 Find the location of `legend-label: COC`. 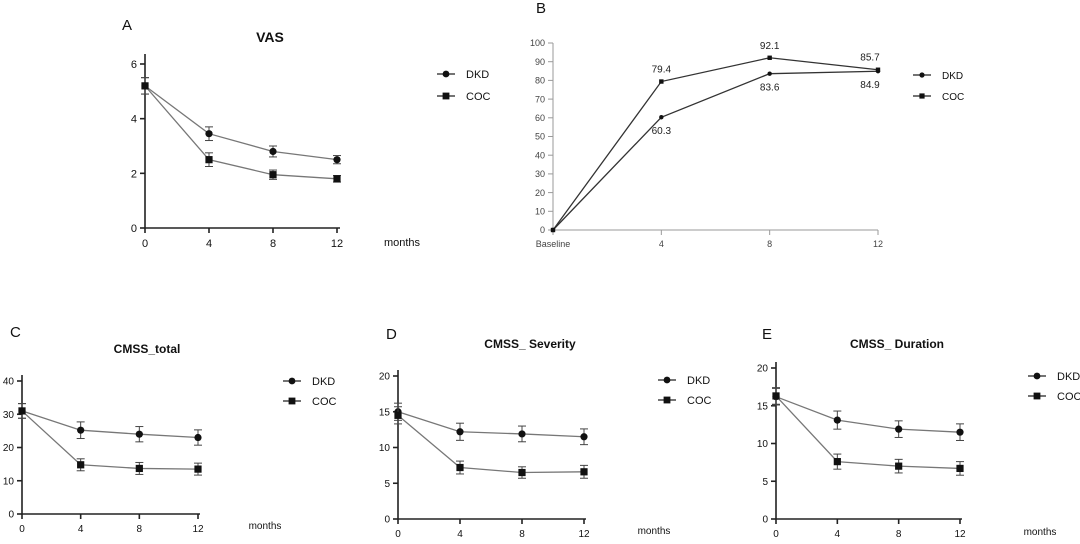

legend-label: COC is located at coordinates (324, 402).